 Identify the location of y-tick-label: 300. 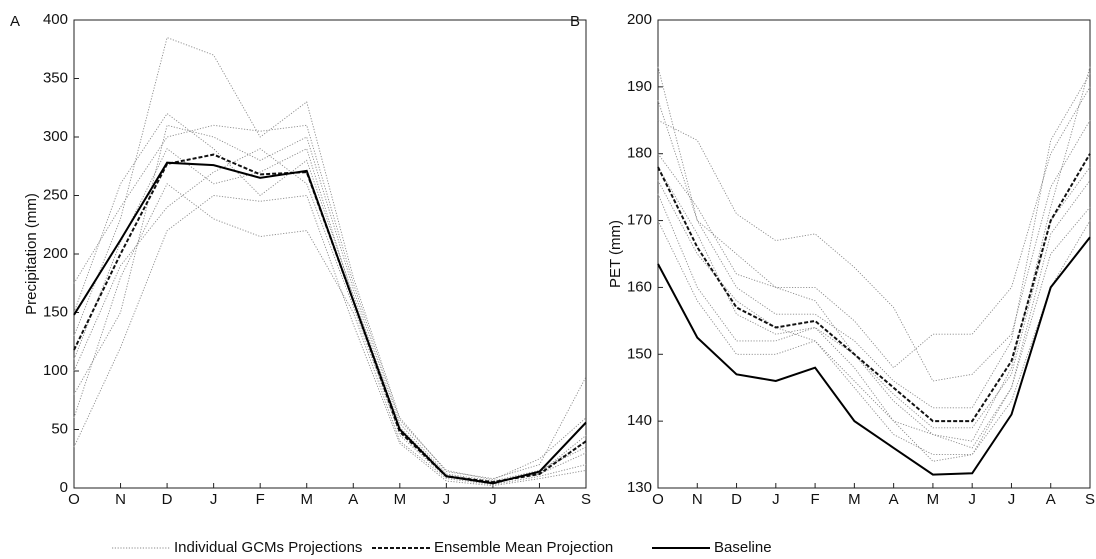
(55, 136).